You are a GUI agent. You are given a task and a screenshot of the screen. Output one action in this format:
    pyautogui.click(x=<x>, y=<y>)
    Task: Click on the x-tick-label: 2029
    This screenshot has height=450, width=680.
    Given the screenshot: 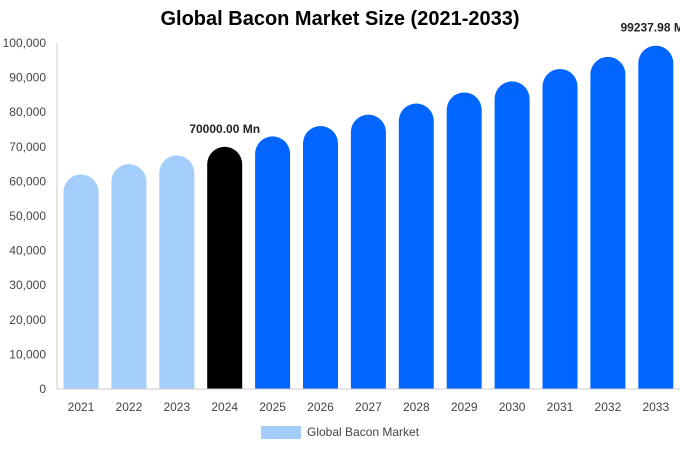 What is the action you would take?
    pyautogui.click(x=464, y=407)
    